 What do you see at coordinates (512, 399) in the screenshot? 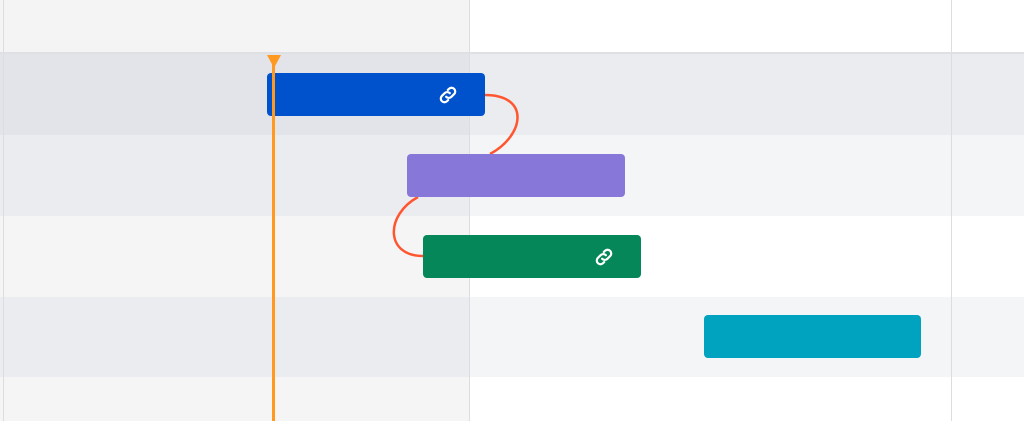
I see `timeline-row` at bounding box center [512, 399].